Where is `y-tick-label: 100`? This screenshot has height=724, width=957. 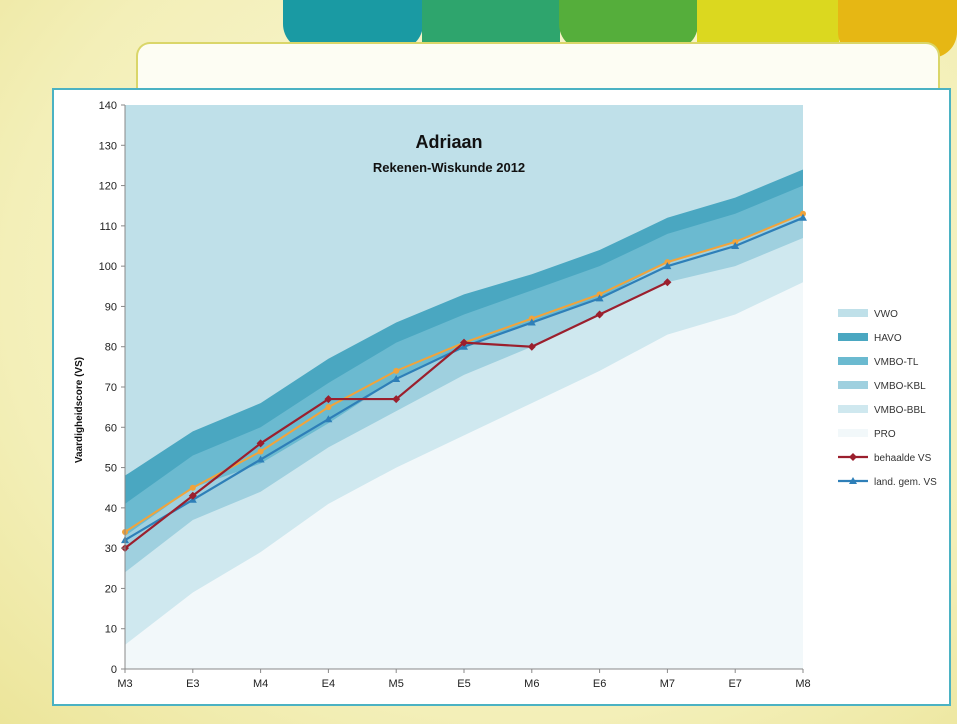
y-tick-label: 100 is located at coordinates (108, 267).